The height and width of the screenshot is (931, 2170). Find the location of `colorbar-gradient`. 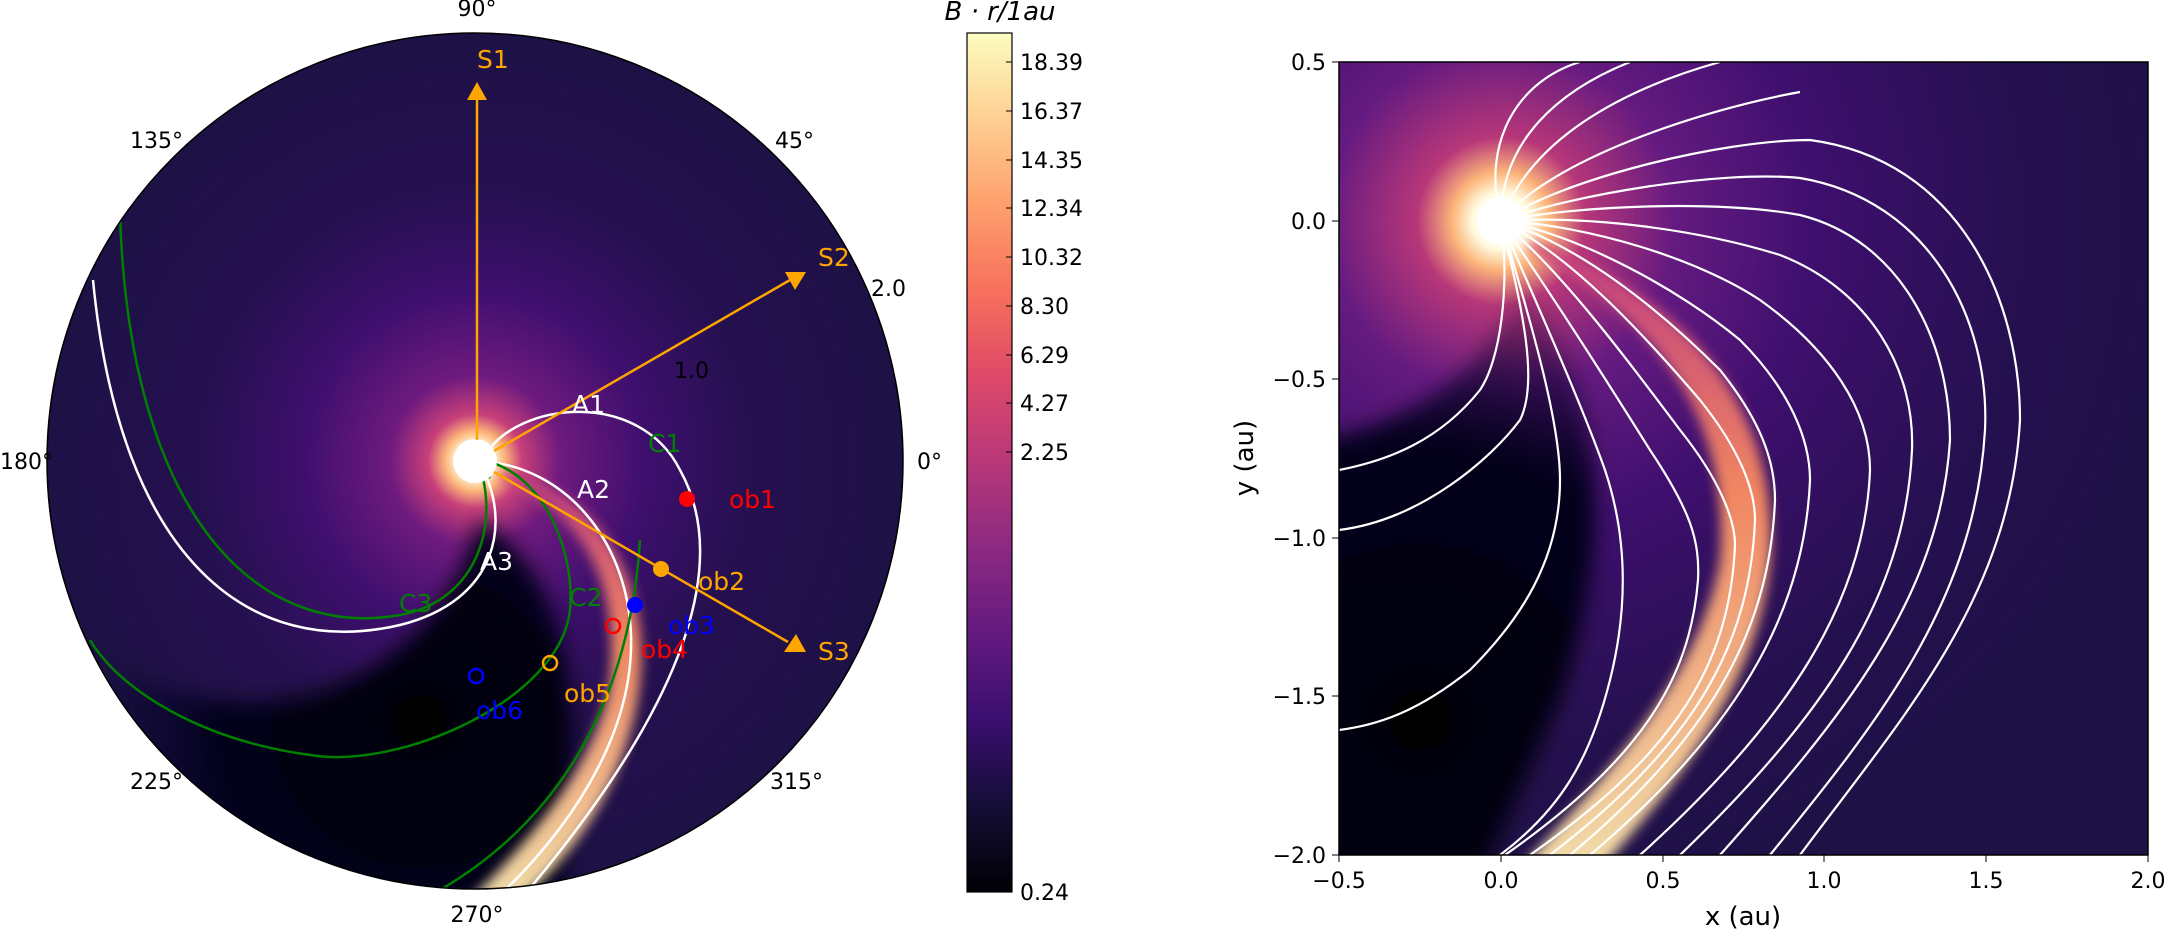

colorbar-gradient is located at coordinates (989, 462).